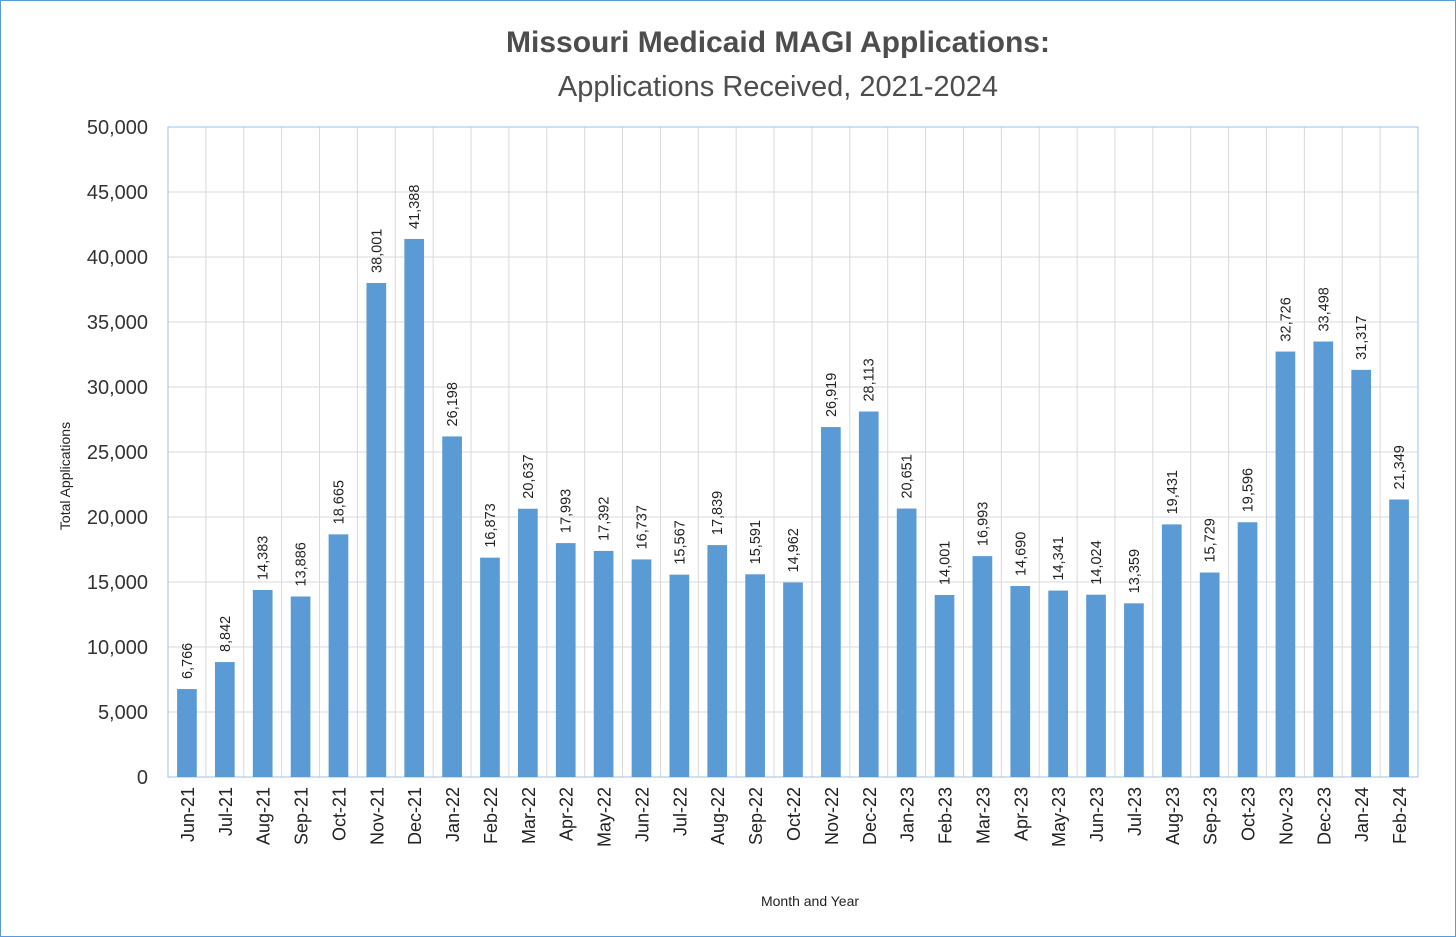 The height and width of the screenshot is (937, 1456). I want to click on x-tick-label: Oct-21, so click(339, 814).